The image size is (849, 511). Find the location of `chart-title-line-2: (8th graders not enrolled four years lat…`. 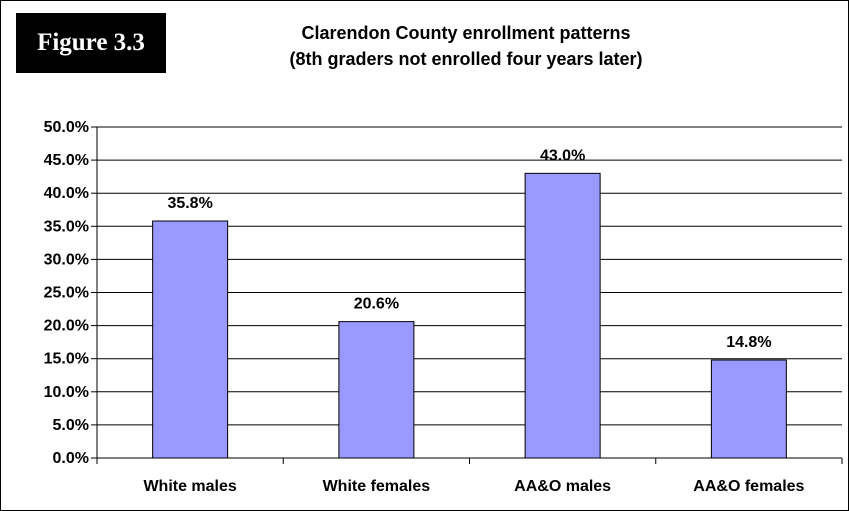

chart-title-line-2: (8th graders not enrolled four years lat… is located at coordinates (466, 59).